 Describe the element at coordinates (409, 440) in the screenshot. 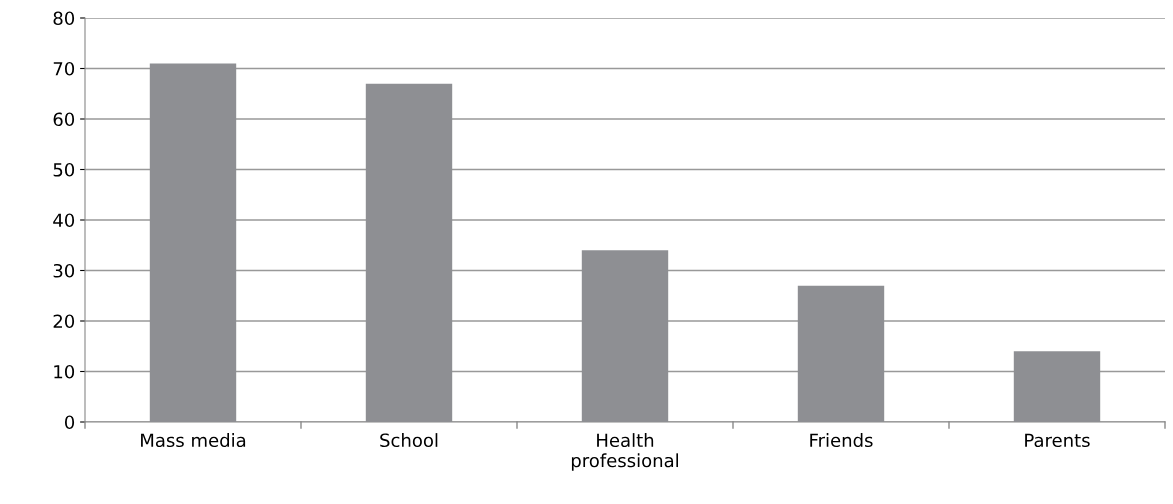

I see `x-tick-label: School` at that location.